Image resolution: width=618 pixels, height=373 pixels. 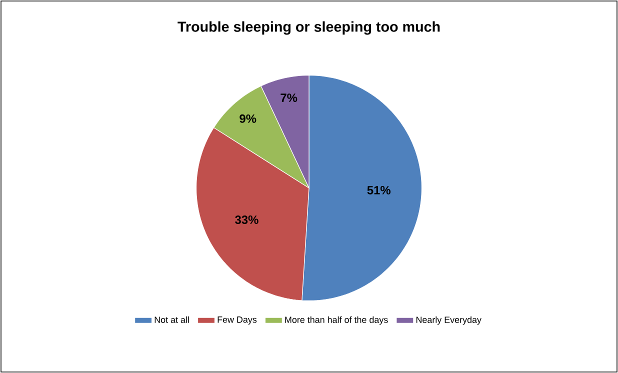 What do you see at coordinates (449, 320) in the screenshot?
I see `legend-label: Nearly Everyday` at bounding box center [449, 320].